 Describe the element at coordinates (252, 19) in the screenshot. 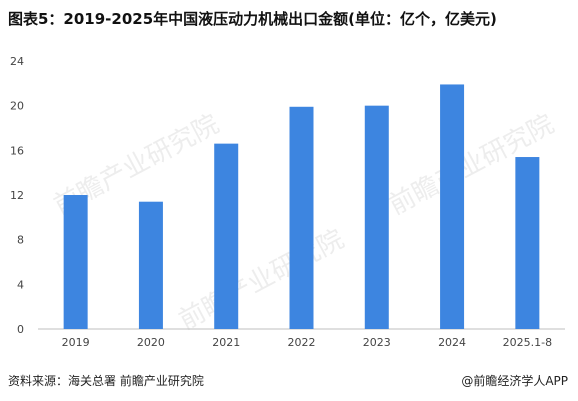

I see `chart-title: 图表5：2019-2025年中国液压动力机械出口金额(单位：亿个，亿美元)` at that location.